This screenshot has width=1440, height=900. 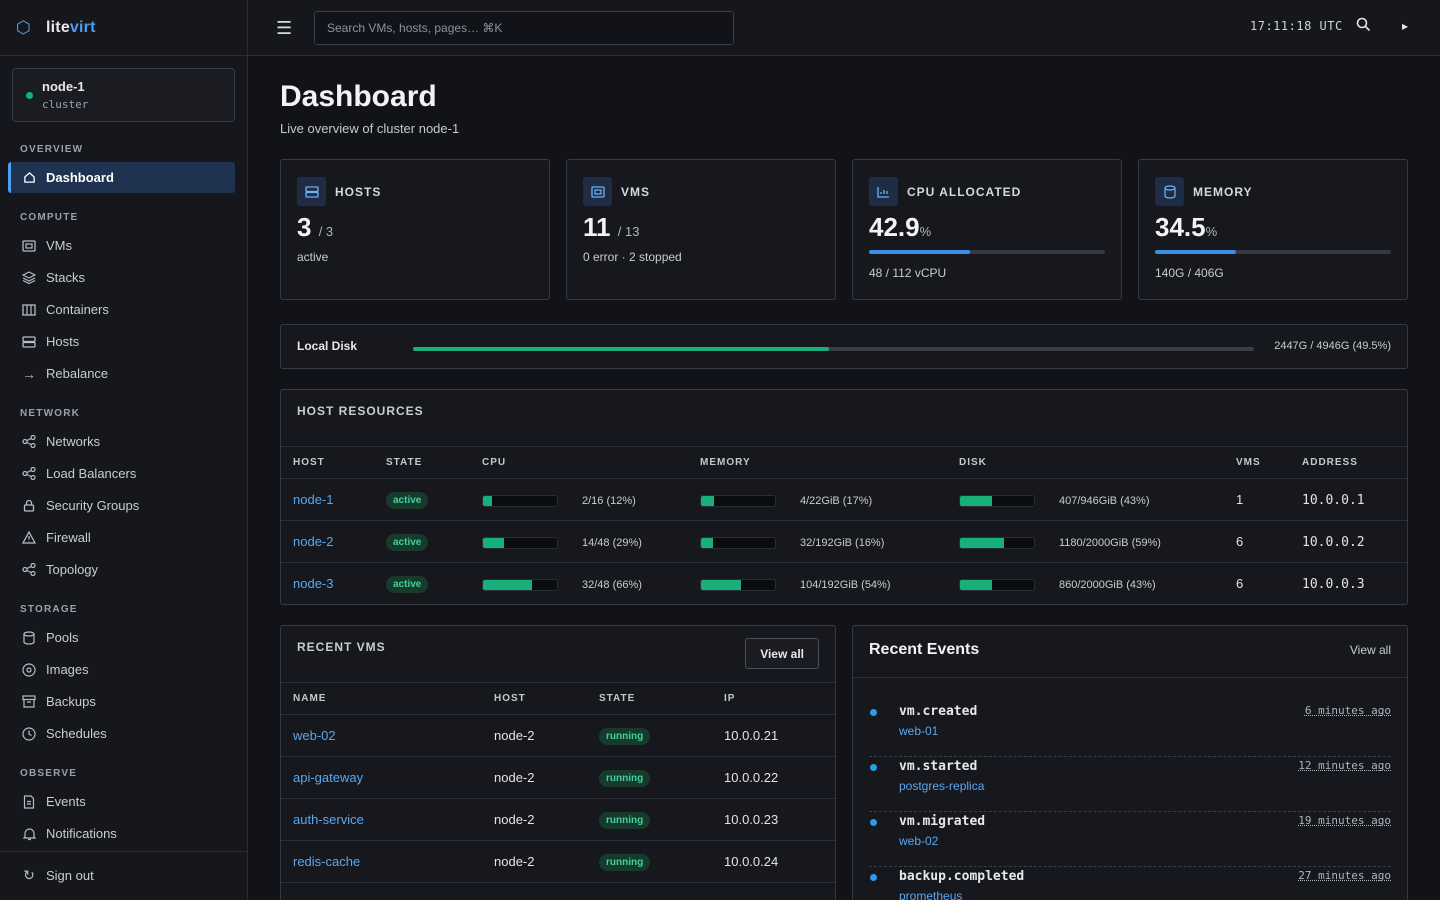 What do you see at coordinates (1189, 273) in the screenshot?
I see `stat-desc: 140G / 406G` at bounding box center [1189, 273].